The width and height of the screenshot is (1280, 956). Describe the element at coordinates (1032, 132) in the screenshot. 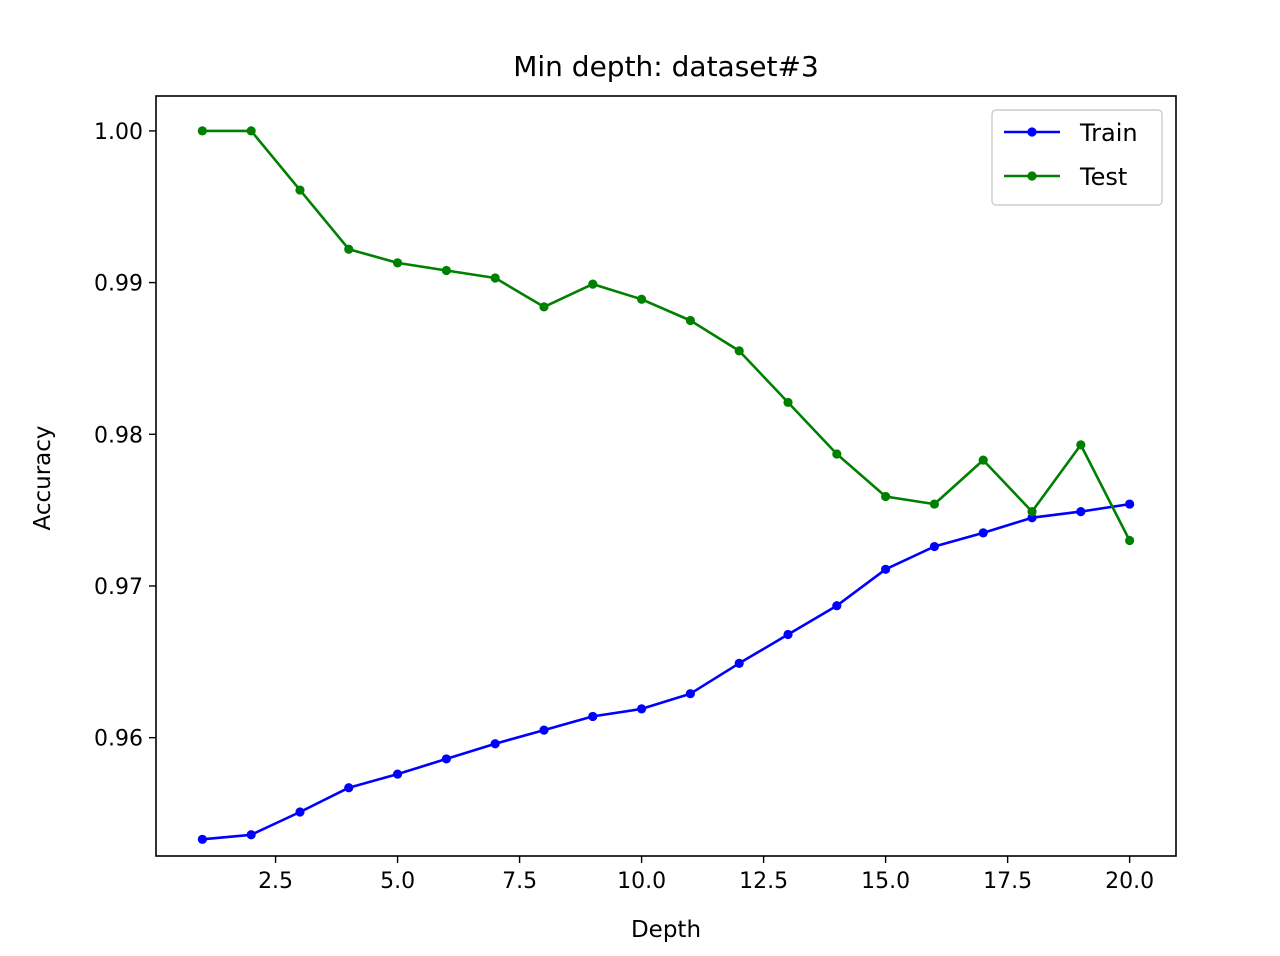

I see `legend-marker-train` at that location.